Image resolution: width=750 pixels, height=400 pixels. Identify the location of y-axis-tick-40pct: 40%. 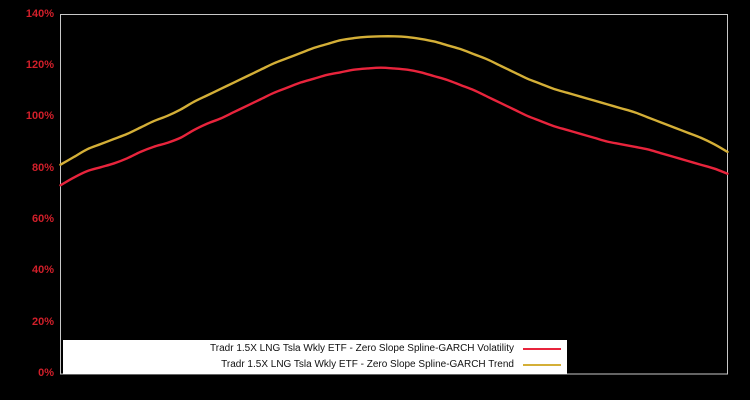
(42, 270).